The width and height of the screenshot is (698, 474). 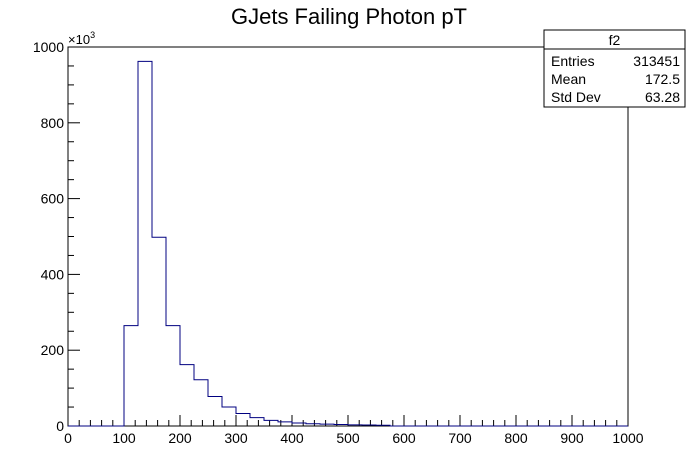 What do you see at coordinates (460, 438) in the screenshot?
I see `x-tick-label: 700` at bounding box center [460, 438].